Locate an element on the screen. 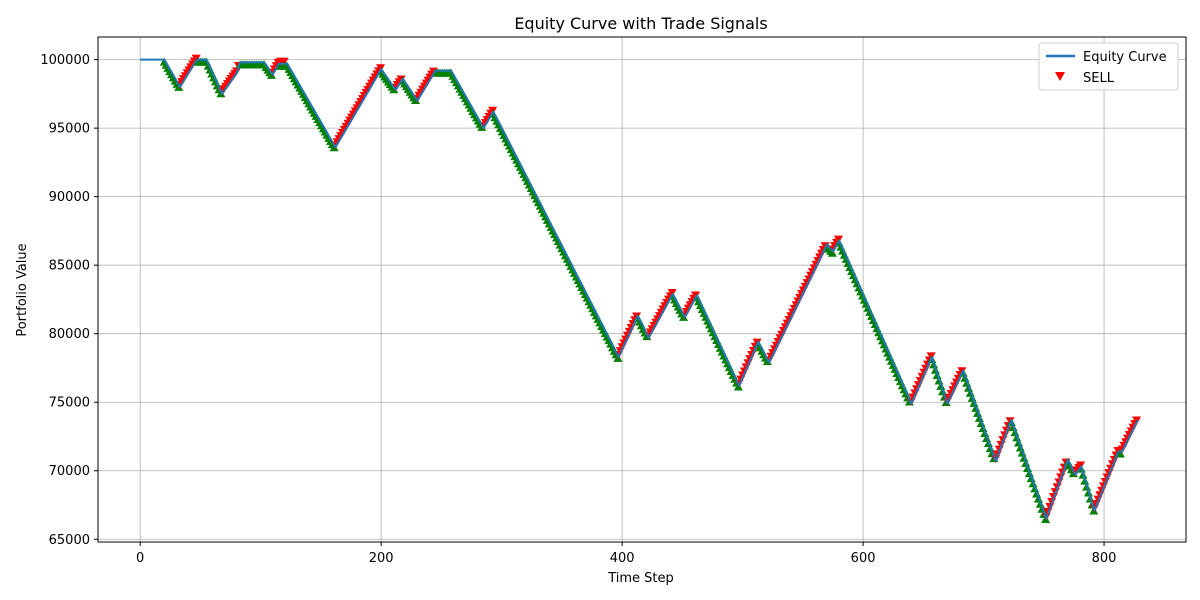 Image resolution: width=1200 pixels, height=600 pixels. legend-sell-label: SELL is located at coordinates (1099, 78).